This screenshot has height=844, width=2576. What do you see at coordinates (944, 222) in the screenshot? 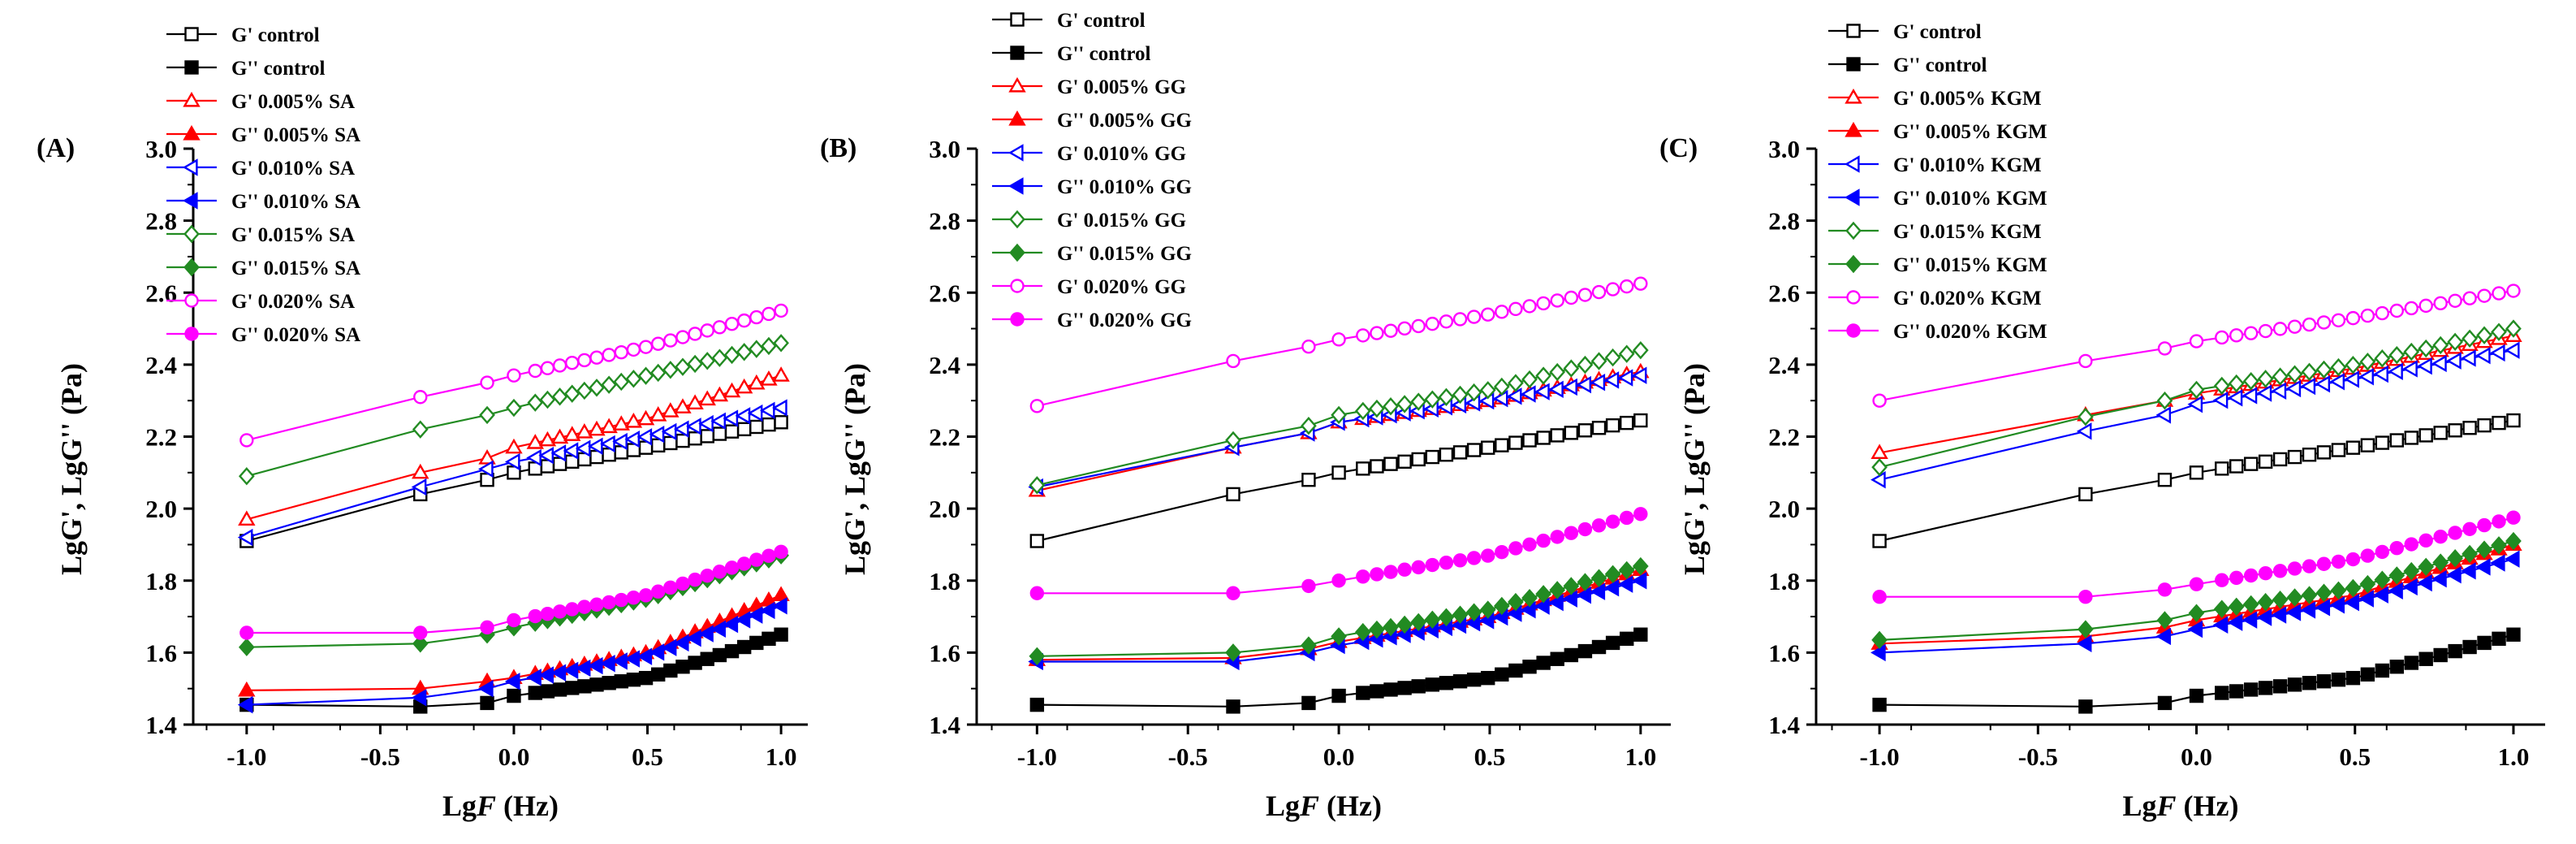
I see `y-tick-label: 2.8` at bounding box center [944, 222].